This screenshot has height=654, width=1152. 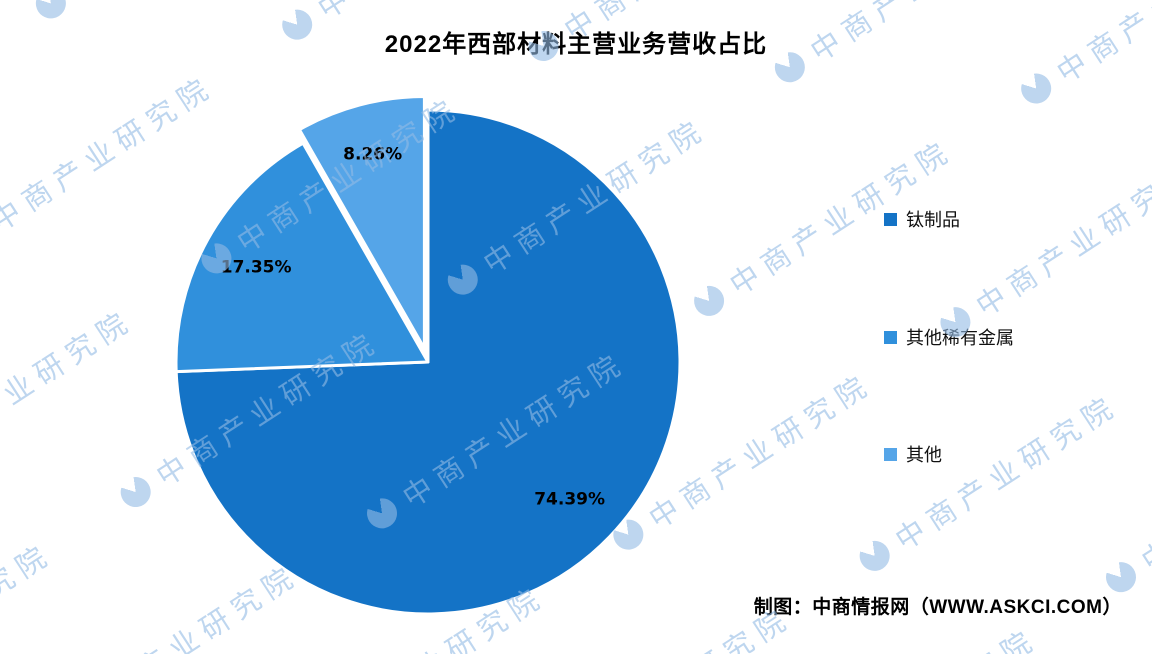 What do you see at coordinates (960, 338) in the screenshot?
I see `legend-label: 其他稀有金属` at bounding box center [960, 338].